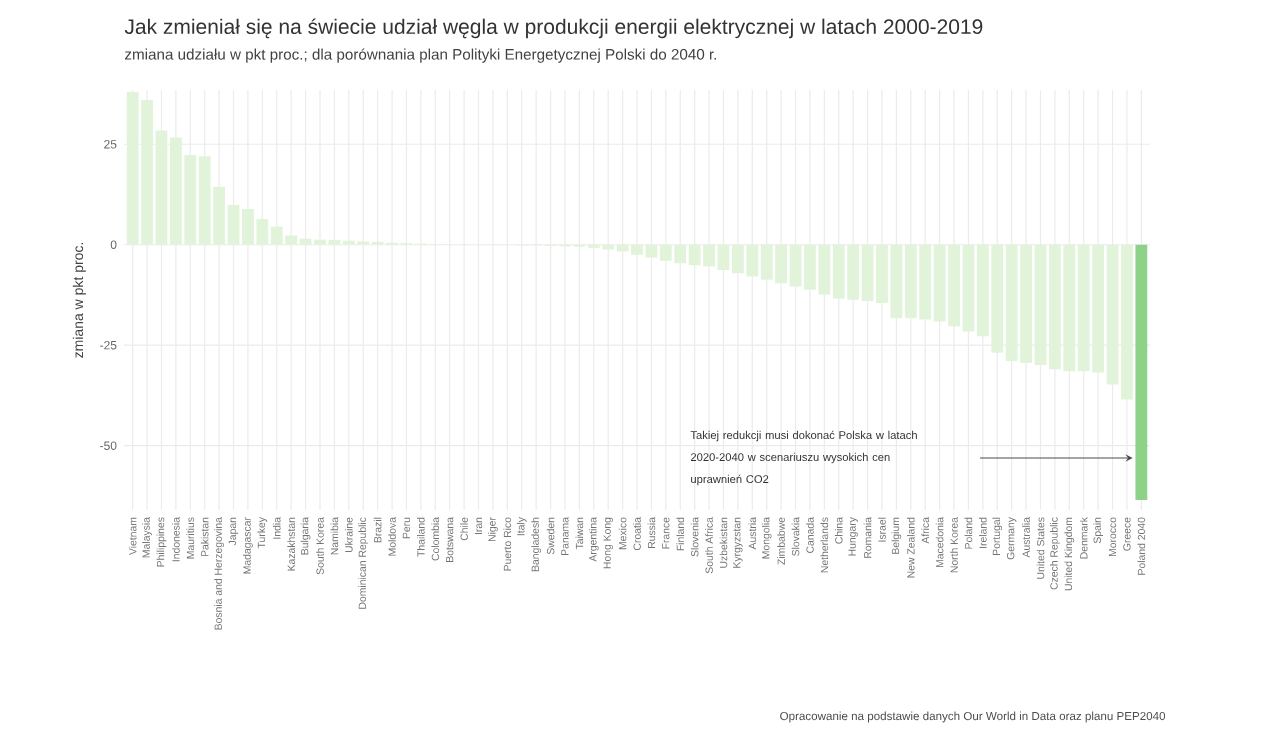 This screenshot has height=752, width=1280. Describe the element at coordinates (1141, 372) in the screenshot. I see `bar` at that location.